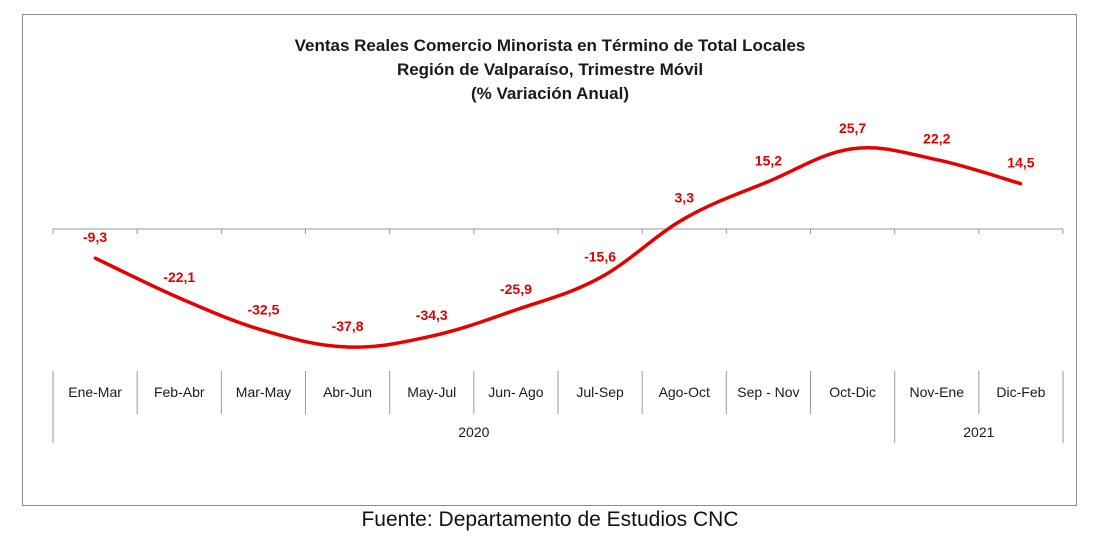 The width and height of the screenshot is (1100, 550). I want to click on chart-title-line: Región de Valparaíso, Trimestre Móvil, so click(550, 69).